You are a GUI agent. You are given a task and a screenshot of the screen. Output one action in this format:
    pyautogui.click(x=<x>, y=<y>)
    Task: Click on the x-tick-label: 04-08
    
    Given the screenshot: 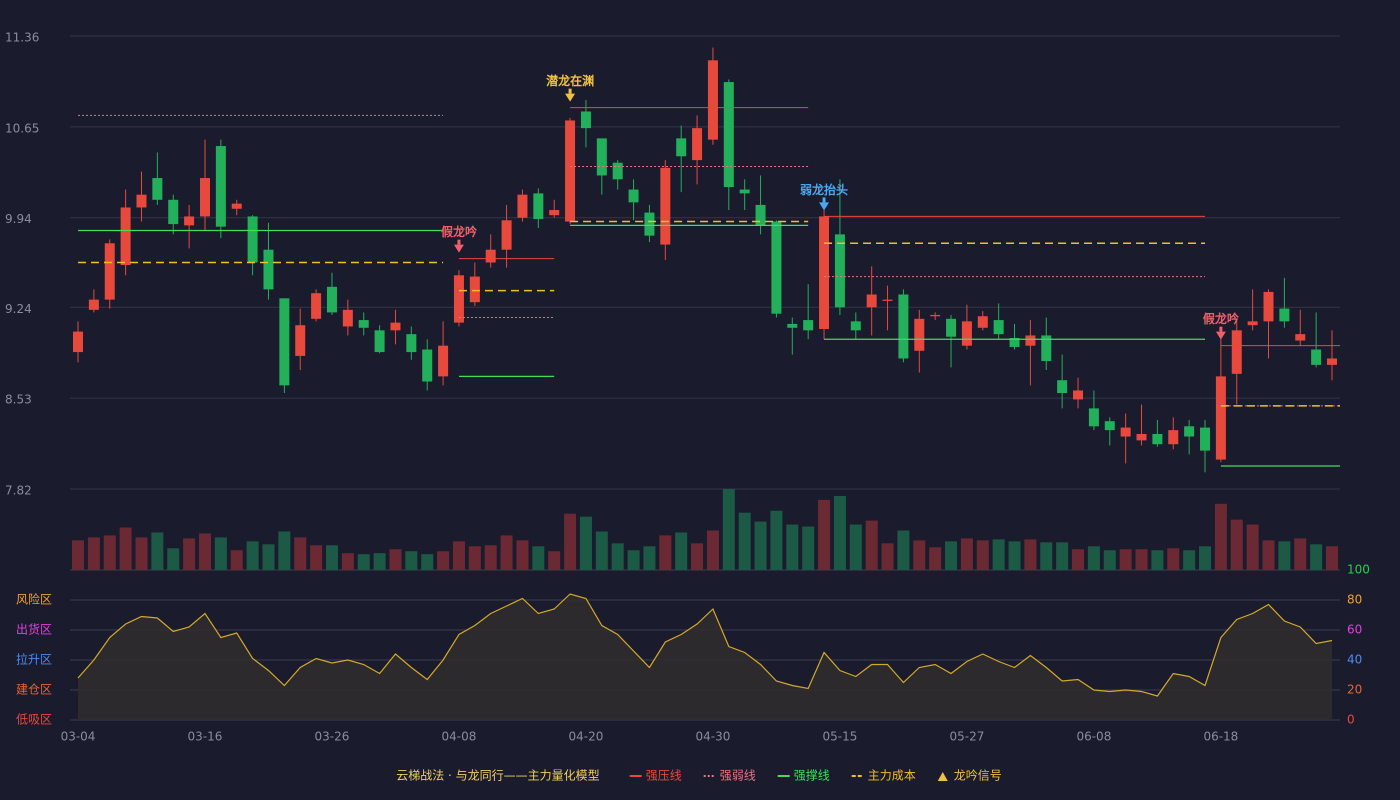 What is the action you would take?
    pyautogui.click(x=459, y=737)
    